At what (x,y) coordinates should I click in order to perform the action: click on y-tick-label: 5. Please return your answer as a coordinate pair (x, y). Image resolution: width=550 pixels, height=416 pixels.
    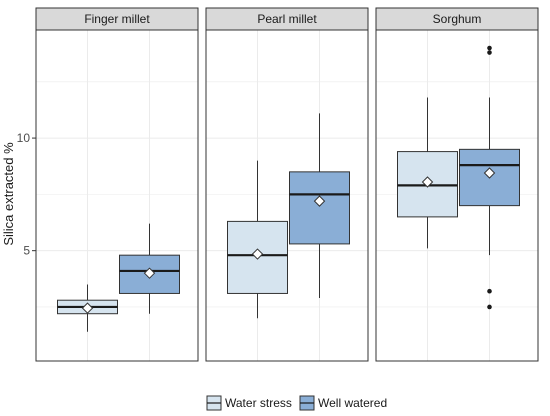
    Looking at the image, I should click on (26, 251).